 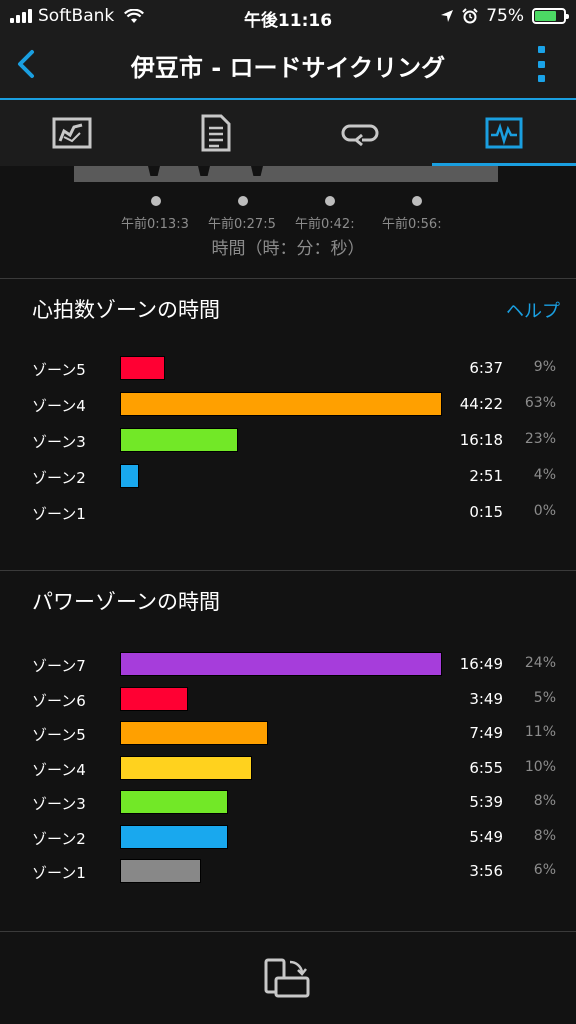 I want to click on more-menu-button, so click(x=541, y=64).